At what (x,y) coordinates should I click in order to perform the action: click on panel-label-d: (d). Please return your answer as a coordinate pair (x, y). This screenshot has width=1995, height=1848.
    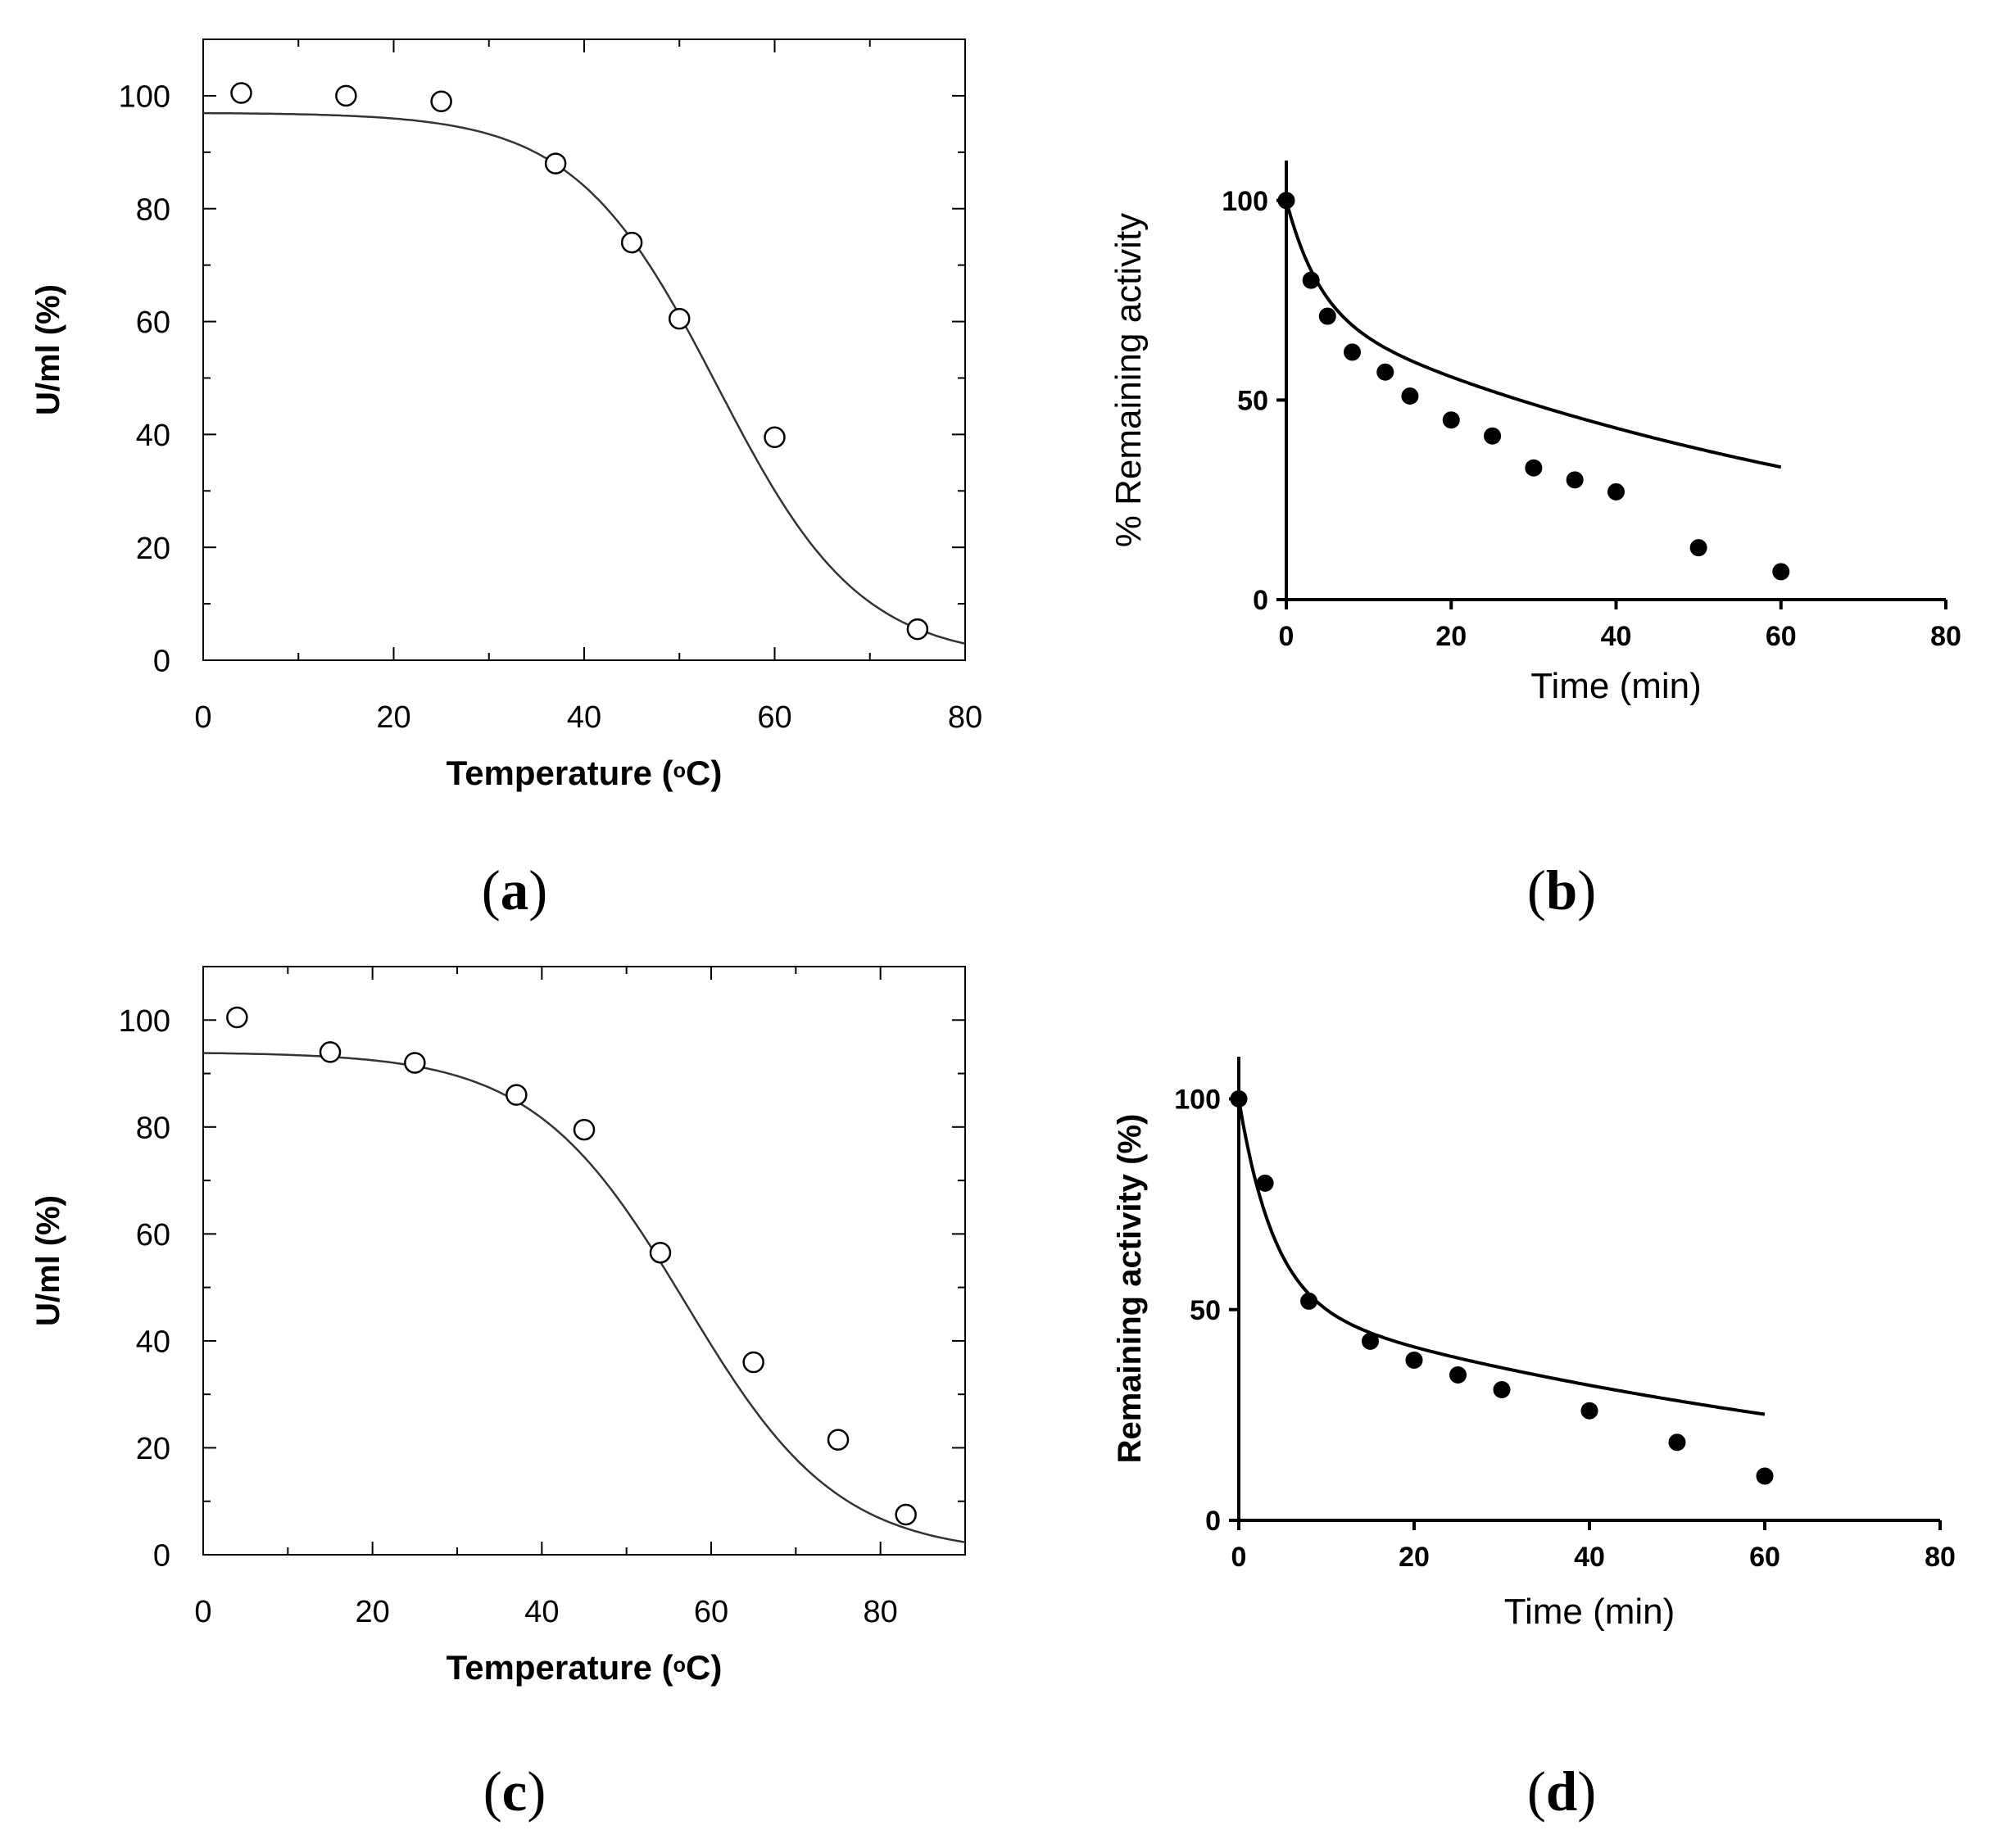
    Looking at the image, I should click on (1561, 1791).